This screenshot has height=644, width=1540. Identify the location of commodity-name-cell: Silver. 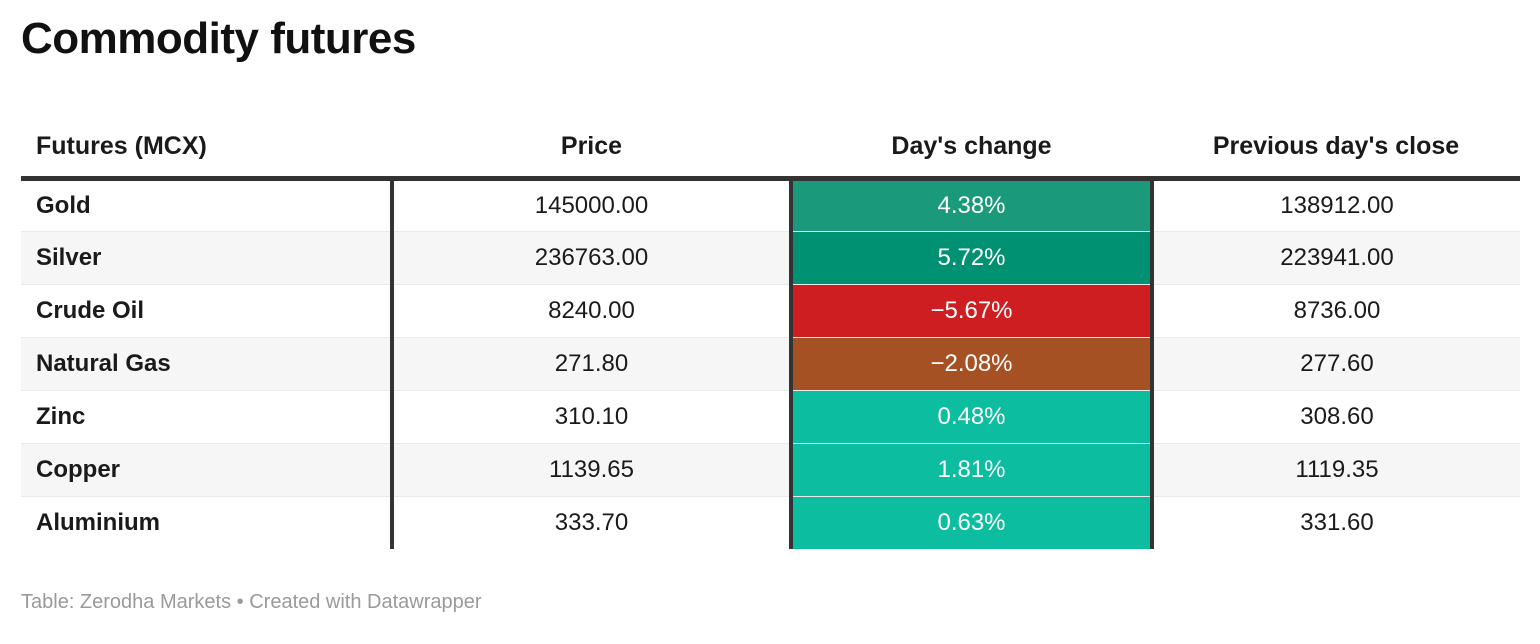
(206, 257).